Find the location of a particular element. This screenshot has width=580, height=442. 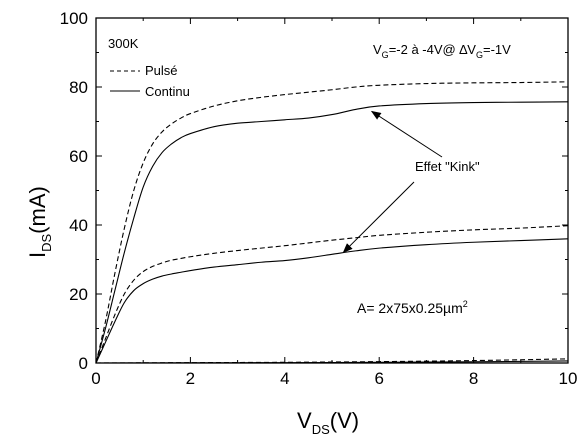

y-tick-label: 40 is located at coordinates (78, 225).